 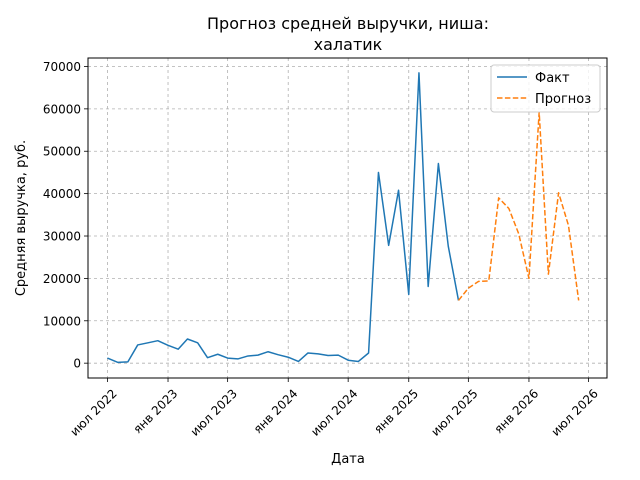 What do you see at coordinates (62, 109) in the screenshot?
I see `y-tick-label: 60000` at bounding box center [62, 109].